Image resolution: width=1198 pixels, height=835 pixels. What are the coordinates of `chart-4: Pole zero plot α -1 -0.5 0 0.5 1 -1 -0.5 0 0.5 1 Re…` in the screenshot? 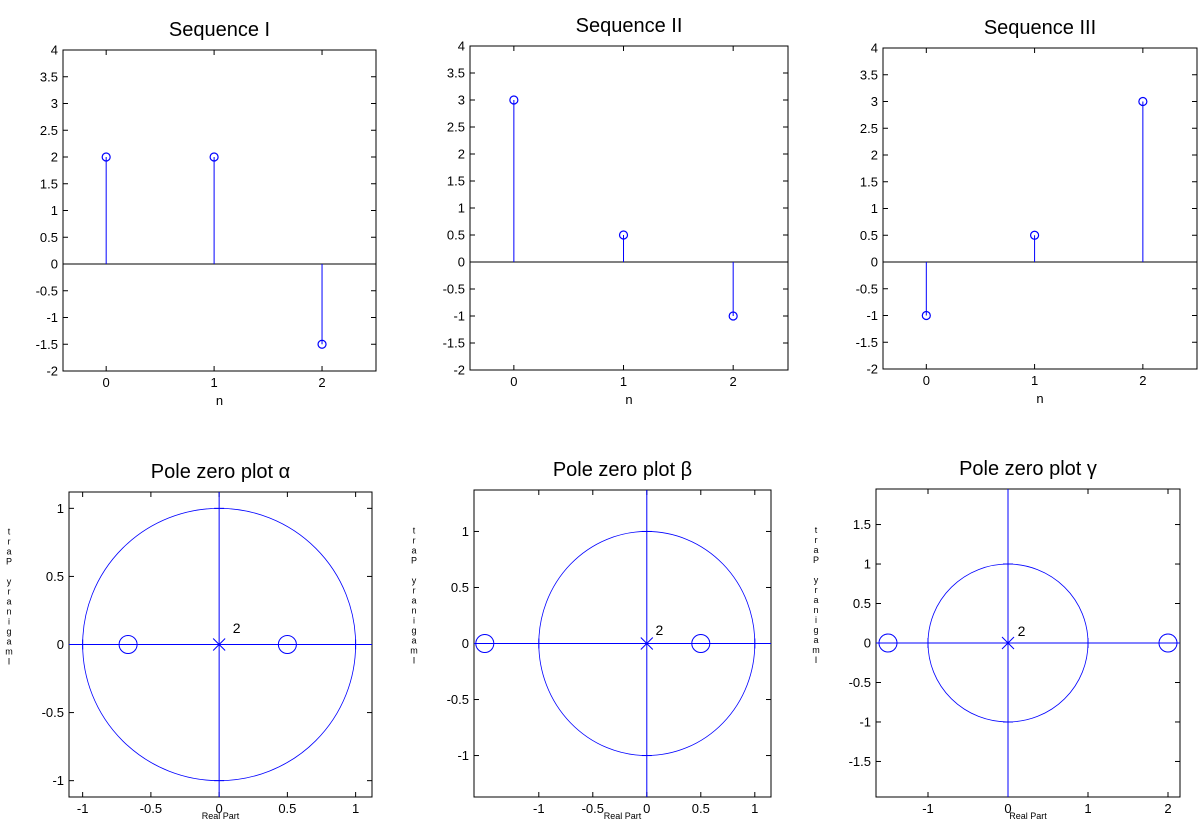 It's located at (189, 641).